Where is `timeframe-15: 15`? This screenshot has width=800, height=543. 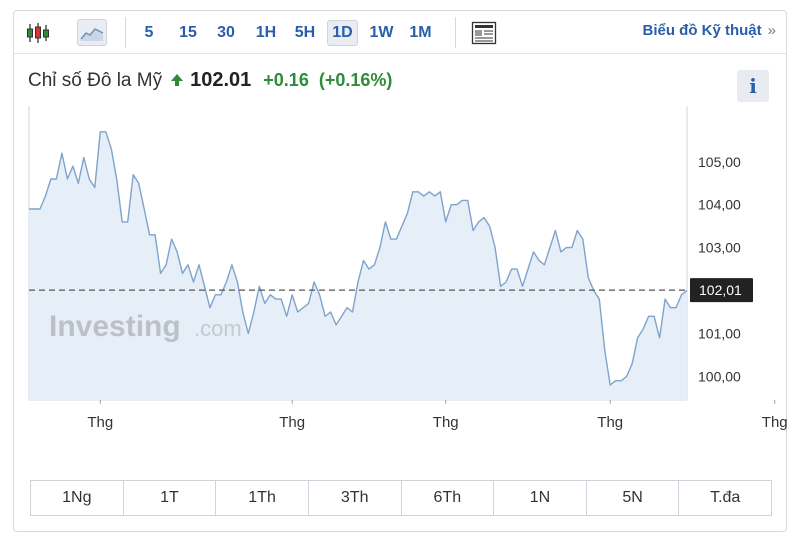 timeframe-15: 15 is located at coordinates (188, 32).